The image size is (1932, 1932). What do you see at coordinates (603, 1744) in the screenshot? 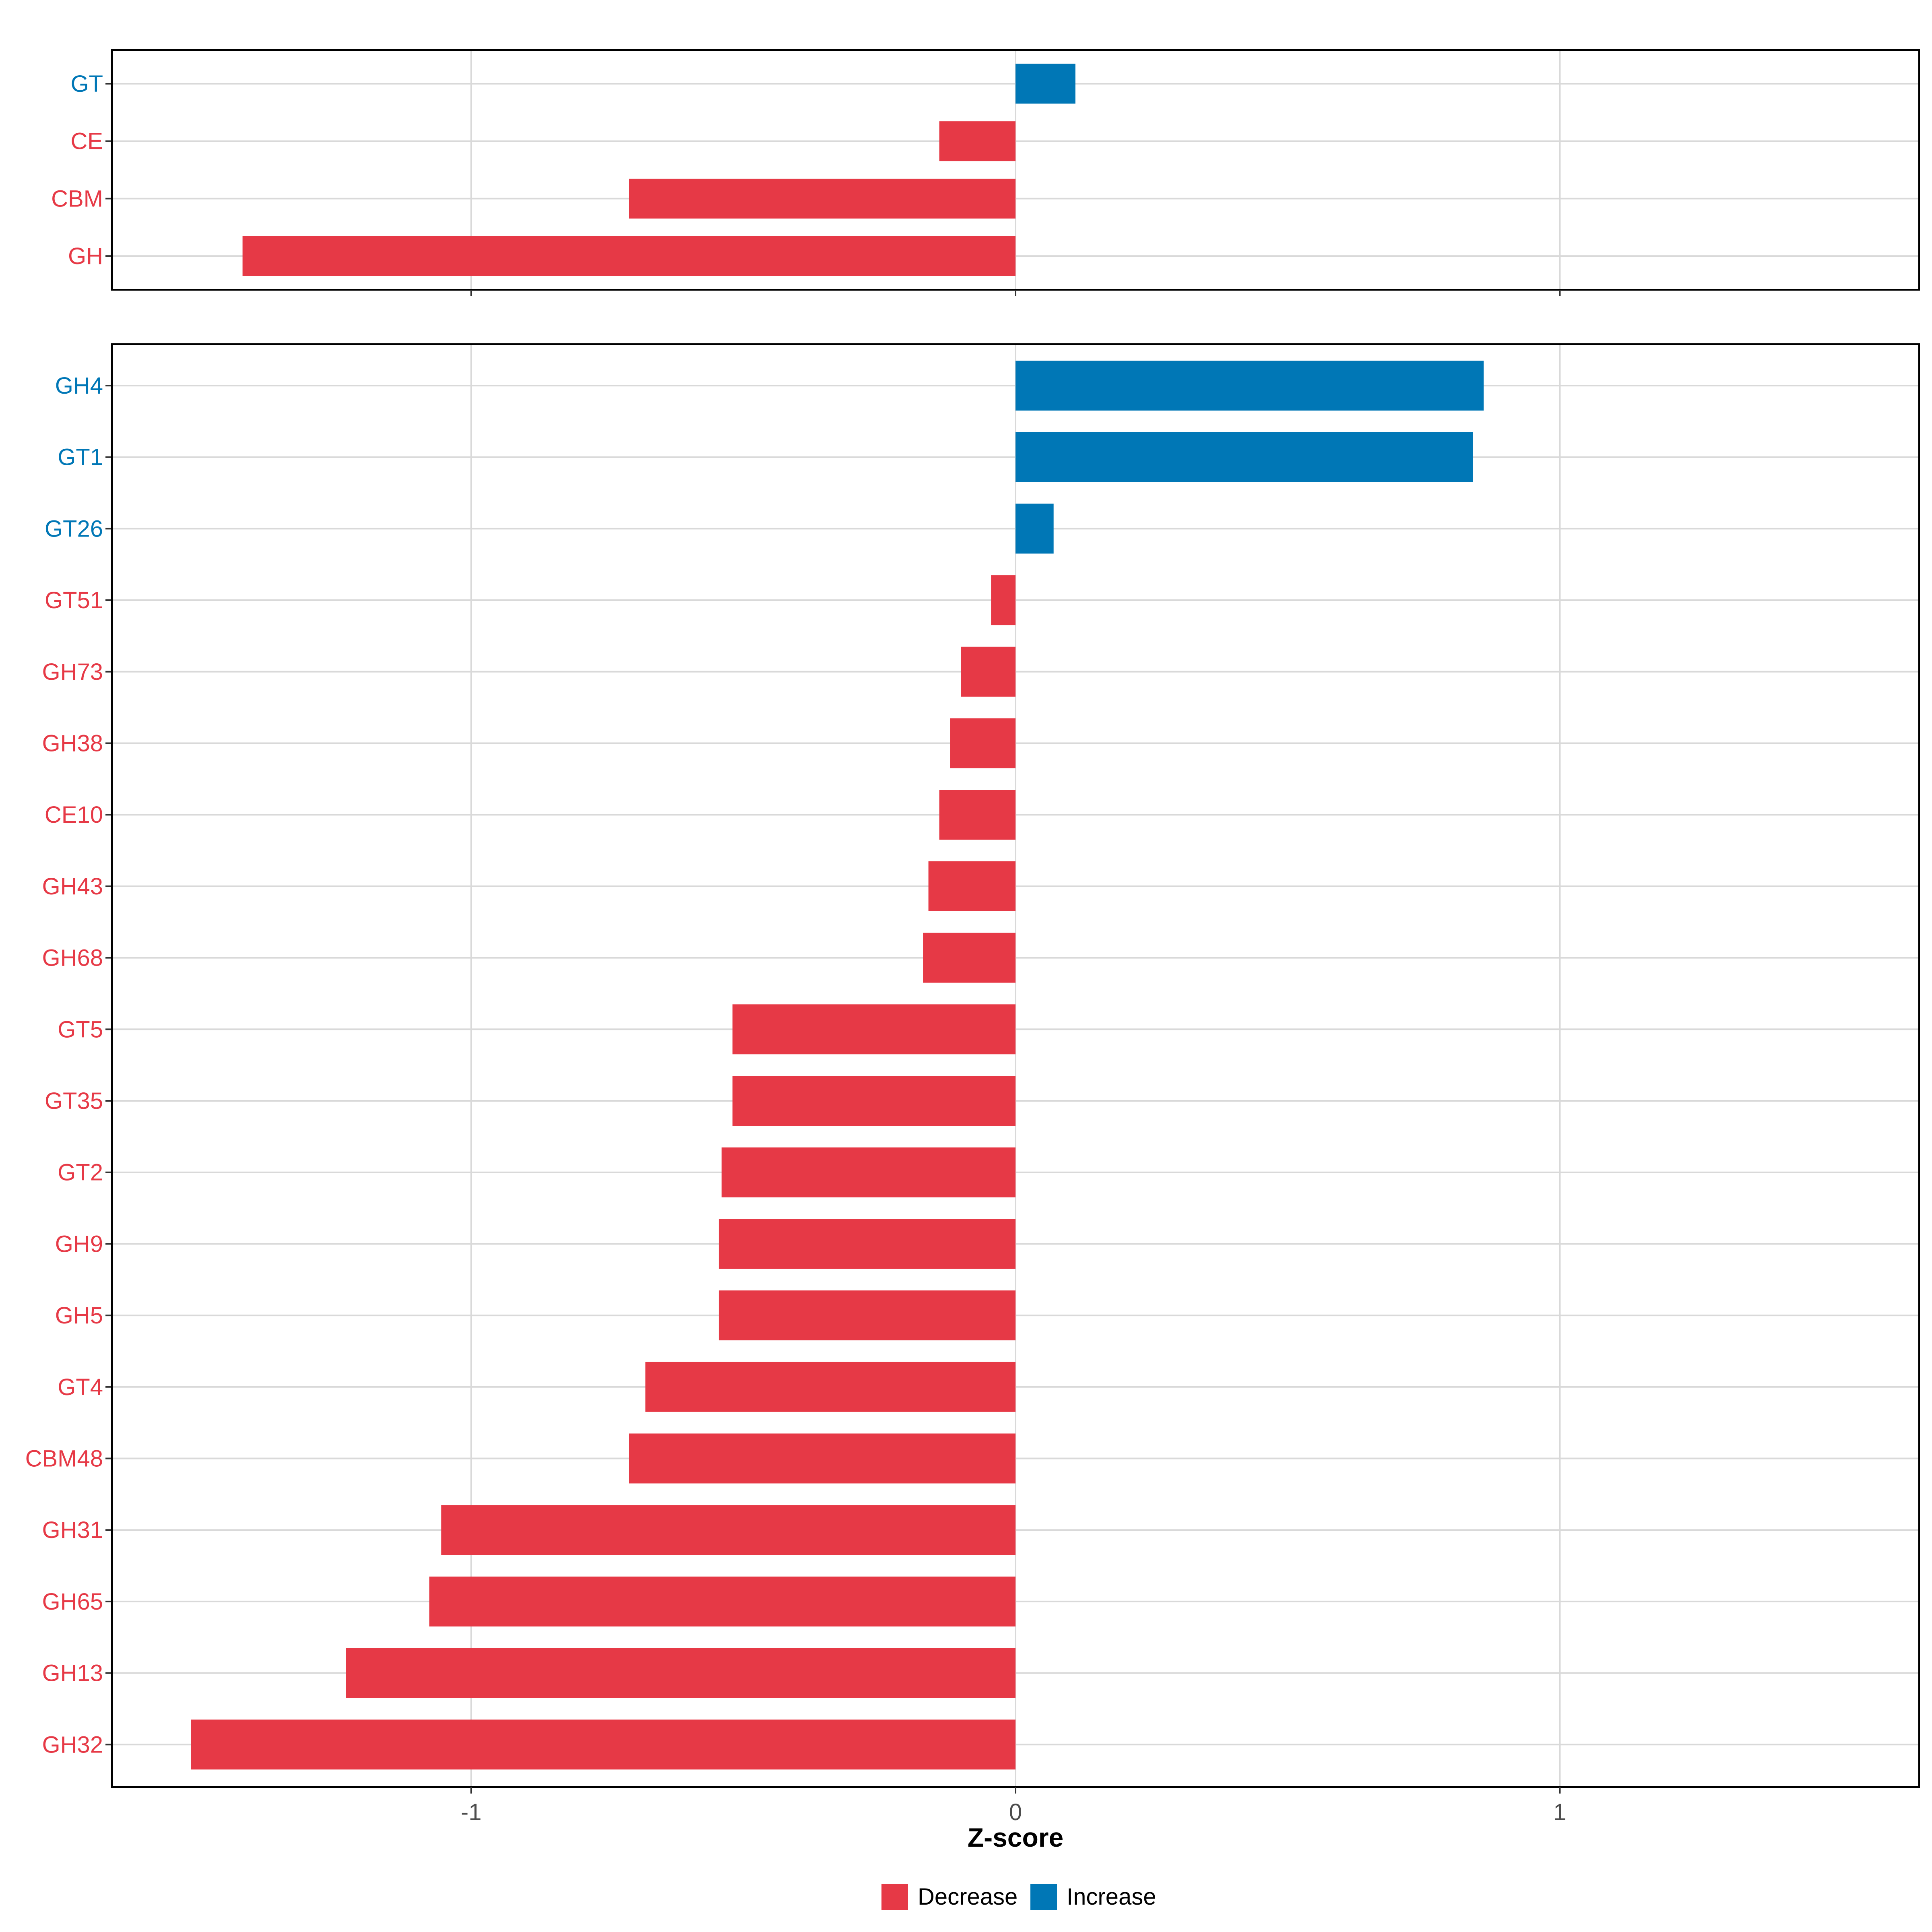
I see `bar-GH32` at bounding box center [603, 1744].